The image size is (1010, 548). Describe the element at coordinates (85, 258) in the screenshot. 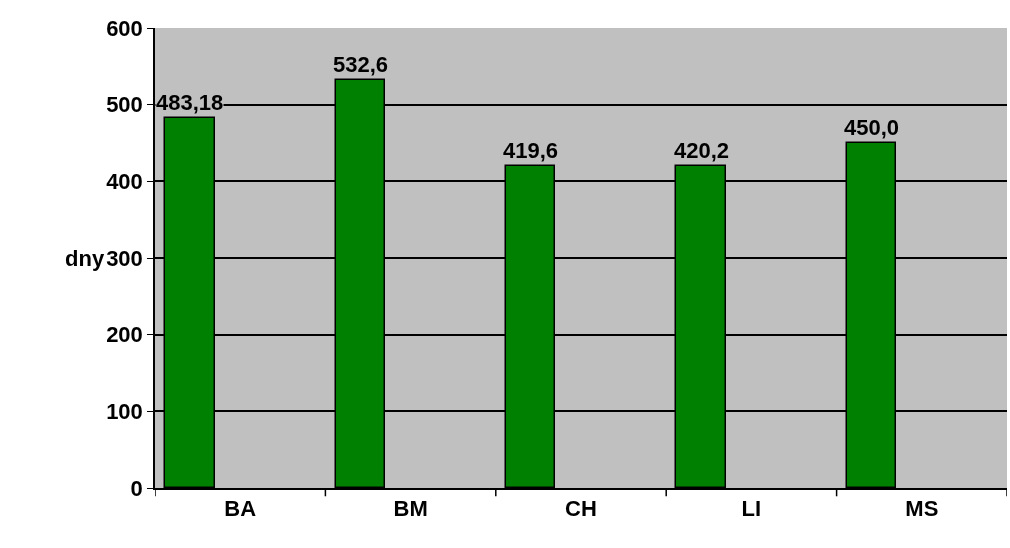

I see `y-axis-title: dny` at that location.